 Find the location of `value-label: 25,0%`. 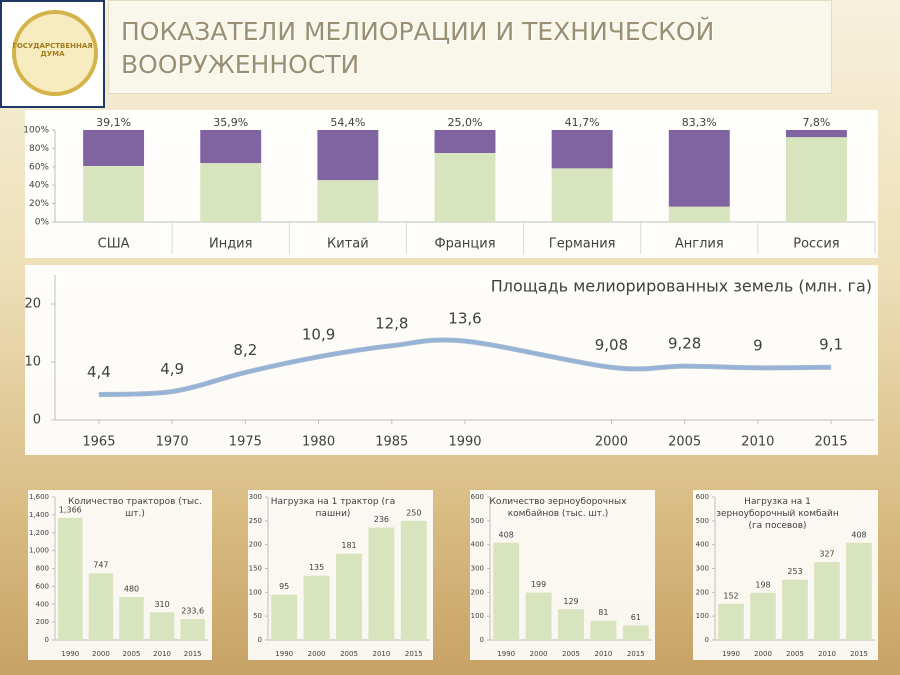

value-label: 25,0% is located at coordinates (465, 122).